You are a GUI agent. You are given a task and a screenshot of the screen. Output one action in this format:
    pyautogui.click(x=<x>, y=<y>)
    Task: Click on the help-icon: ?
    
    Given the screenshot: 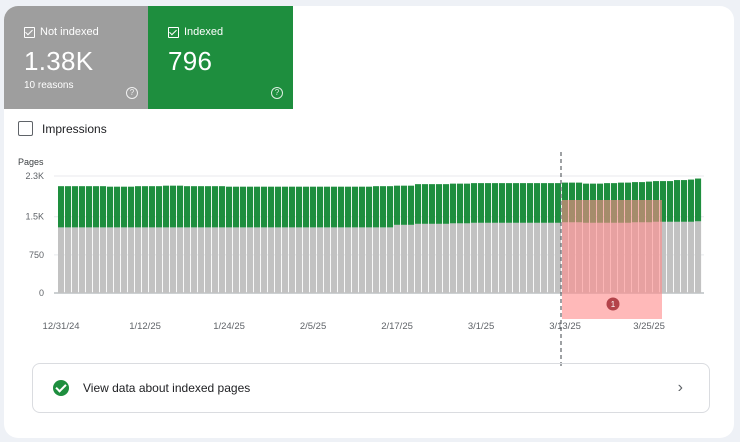 What is the action you would take?
    pyautogui.click(x=132, y=93)
    